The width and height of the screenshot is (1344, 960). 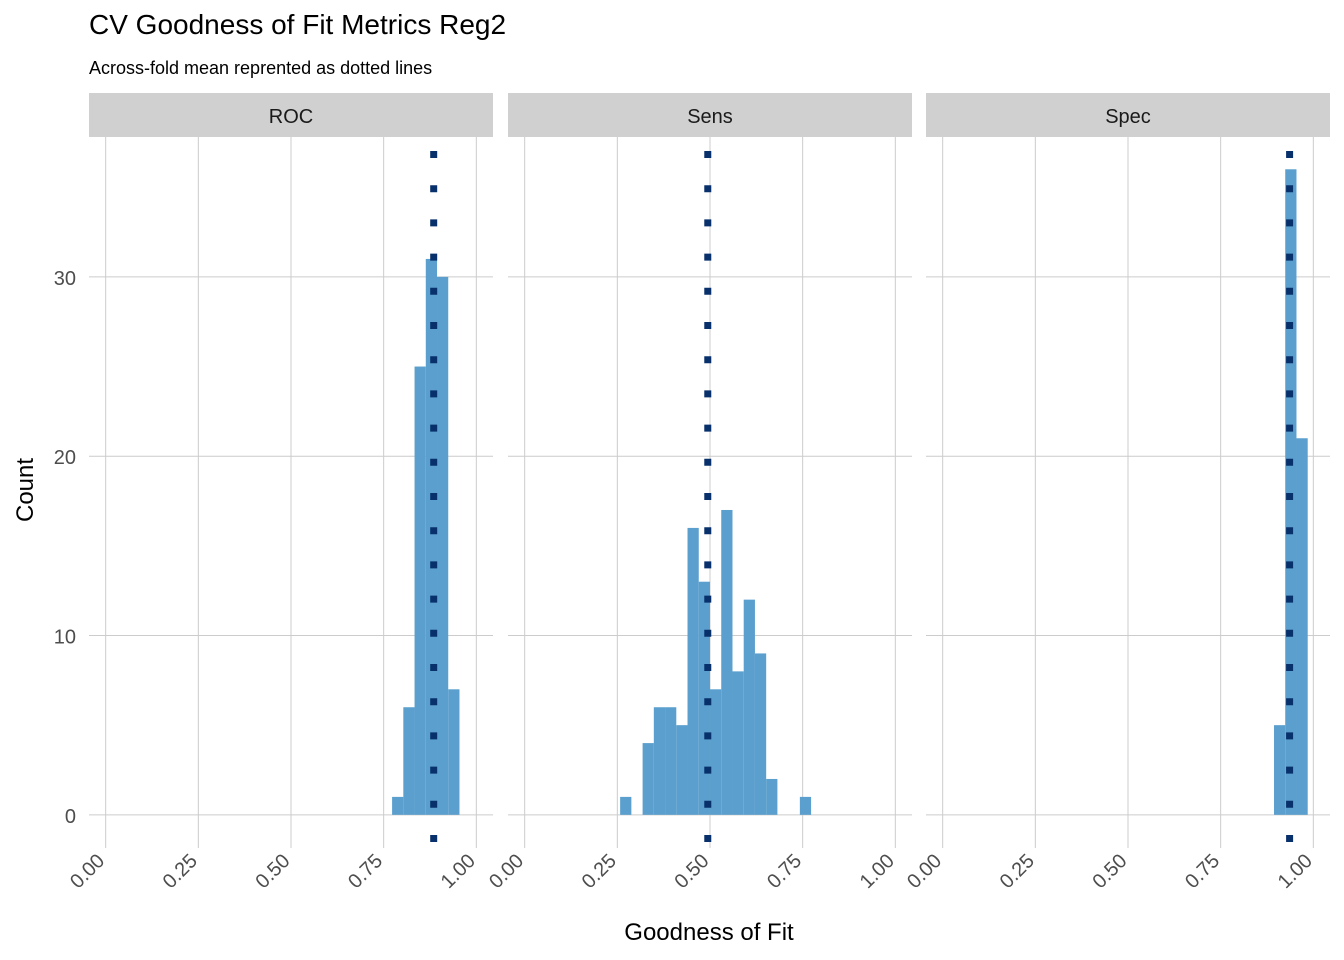 I want to click on strip-label-roc: ROC, so click(x=291, y=117).